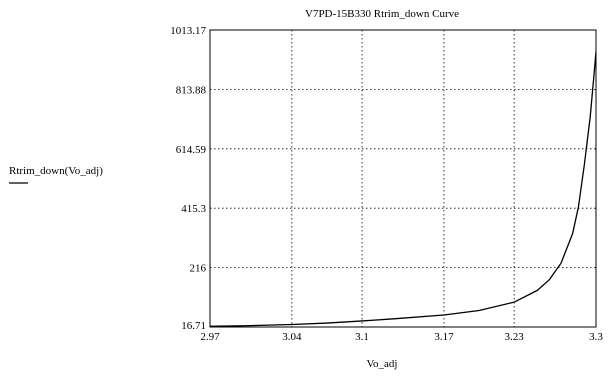 The image size is (613, 377). I want to click on x-tick-label: 3.1, so click(362, 337).